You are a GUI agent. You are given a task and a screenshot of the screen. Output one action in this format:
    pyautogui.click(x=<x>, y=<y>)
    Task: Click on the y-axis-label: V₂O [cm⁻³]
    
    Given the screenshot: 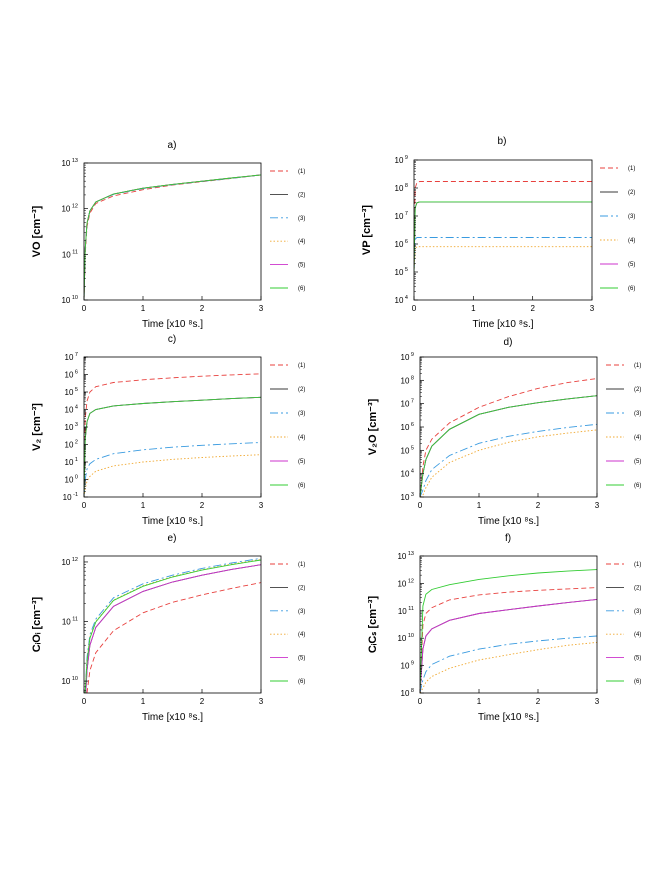 What is the action you would take?
    pyautogui.click(x=373, y=426)
    